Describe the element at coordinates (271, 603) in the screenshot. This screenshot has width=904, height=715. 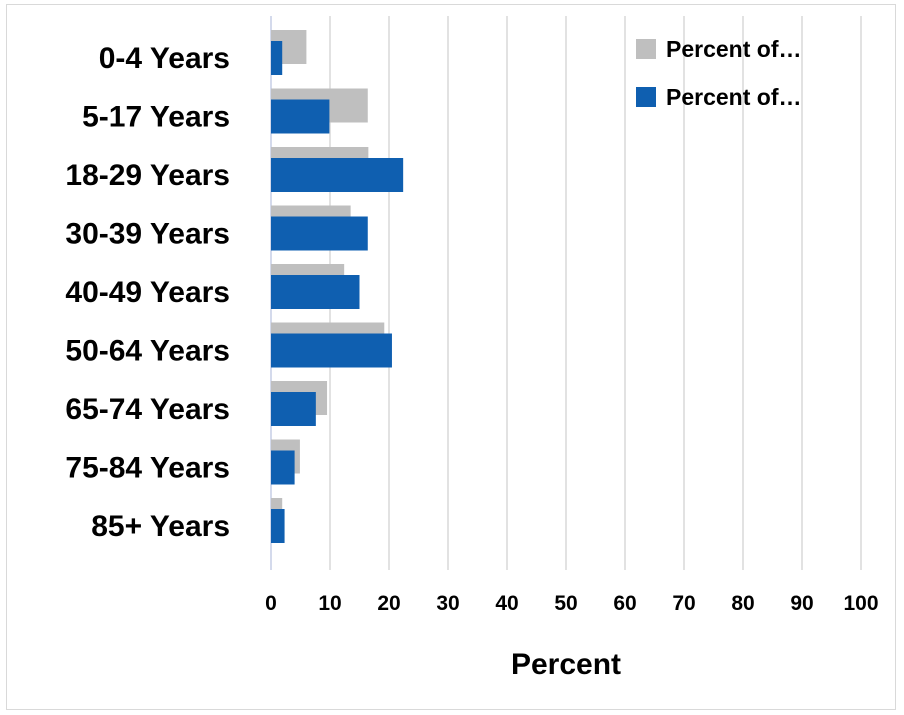
I see `x-tick-label: 0` at that location.